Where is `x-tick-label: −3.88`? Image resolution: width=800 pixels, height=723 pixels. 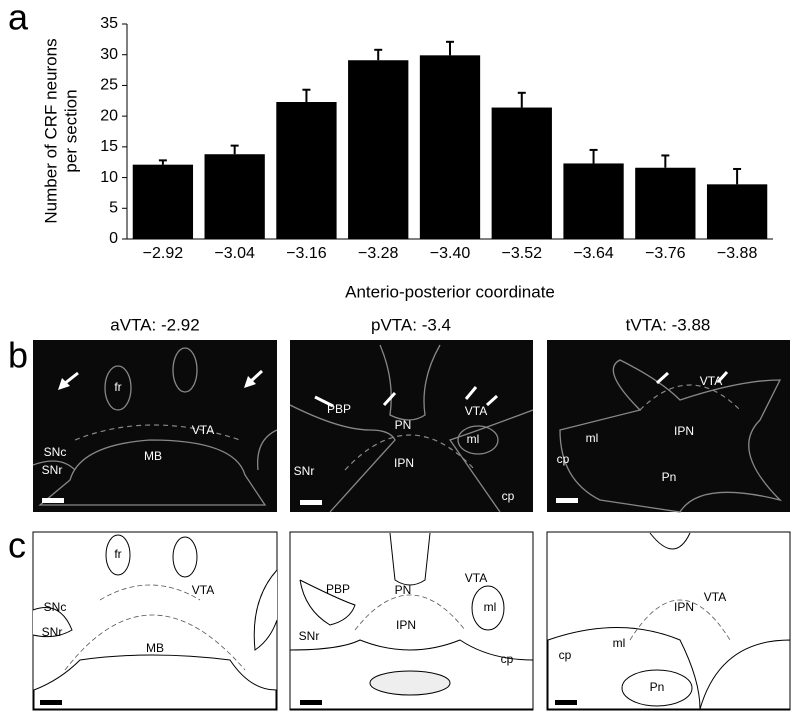 x-tick-label: −3.88 is located at coordinates (737, 253).